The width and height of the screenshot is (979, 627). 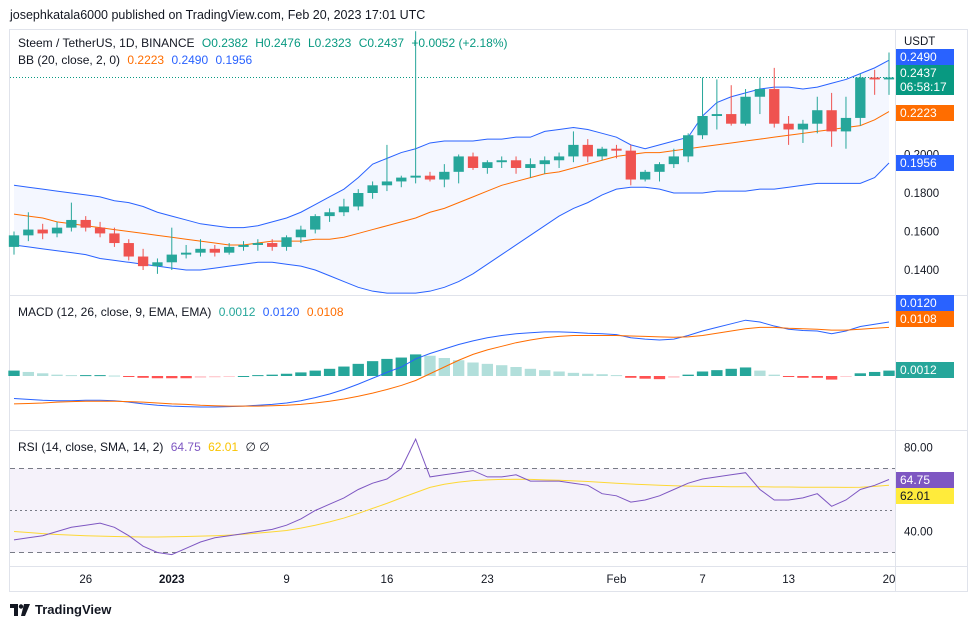 I want to click on rsi-tick-label: 80.00, so click(x=918, y=449).